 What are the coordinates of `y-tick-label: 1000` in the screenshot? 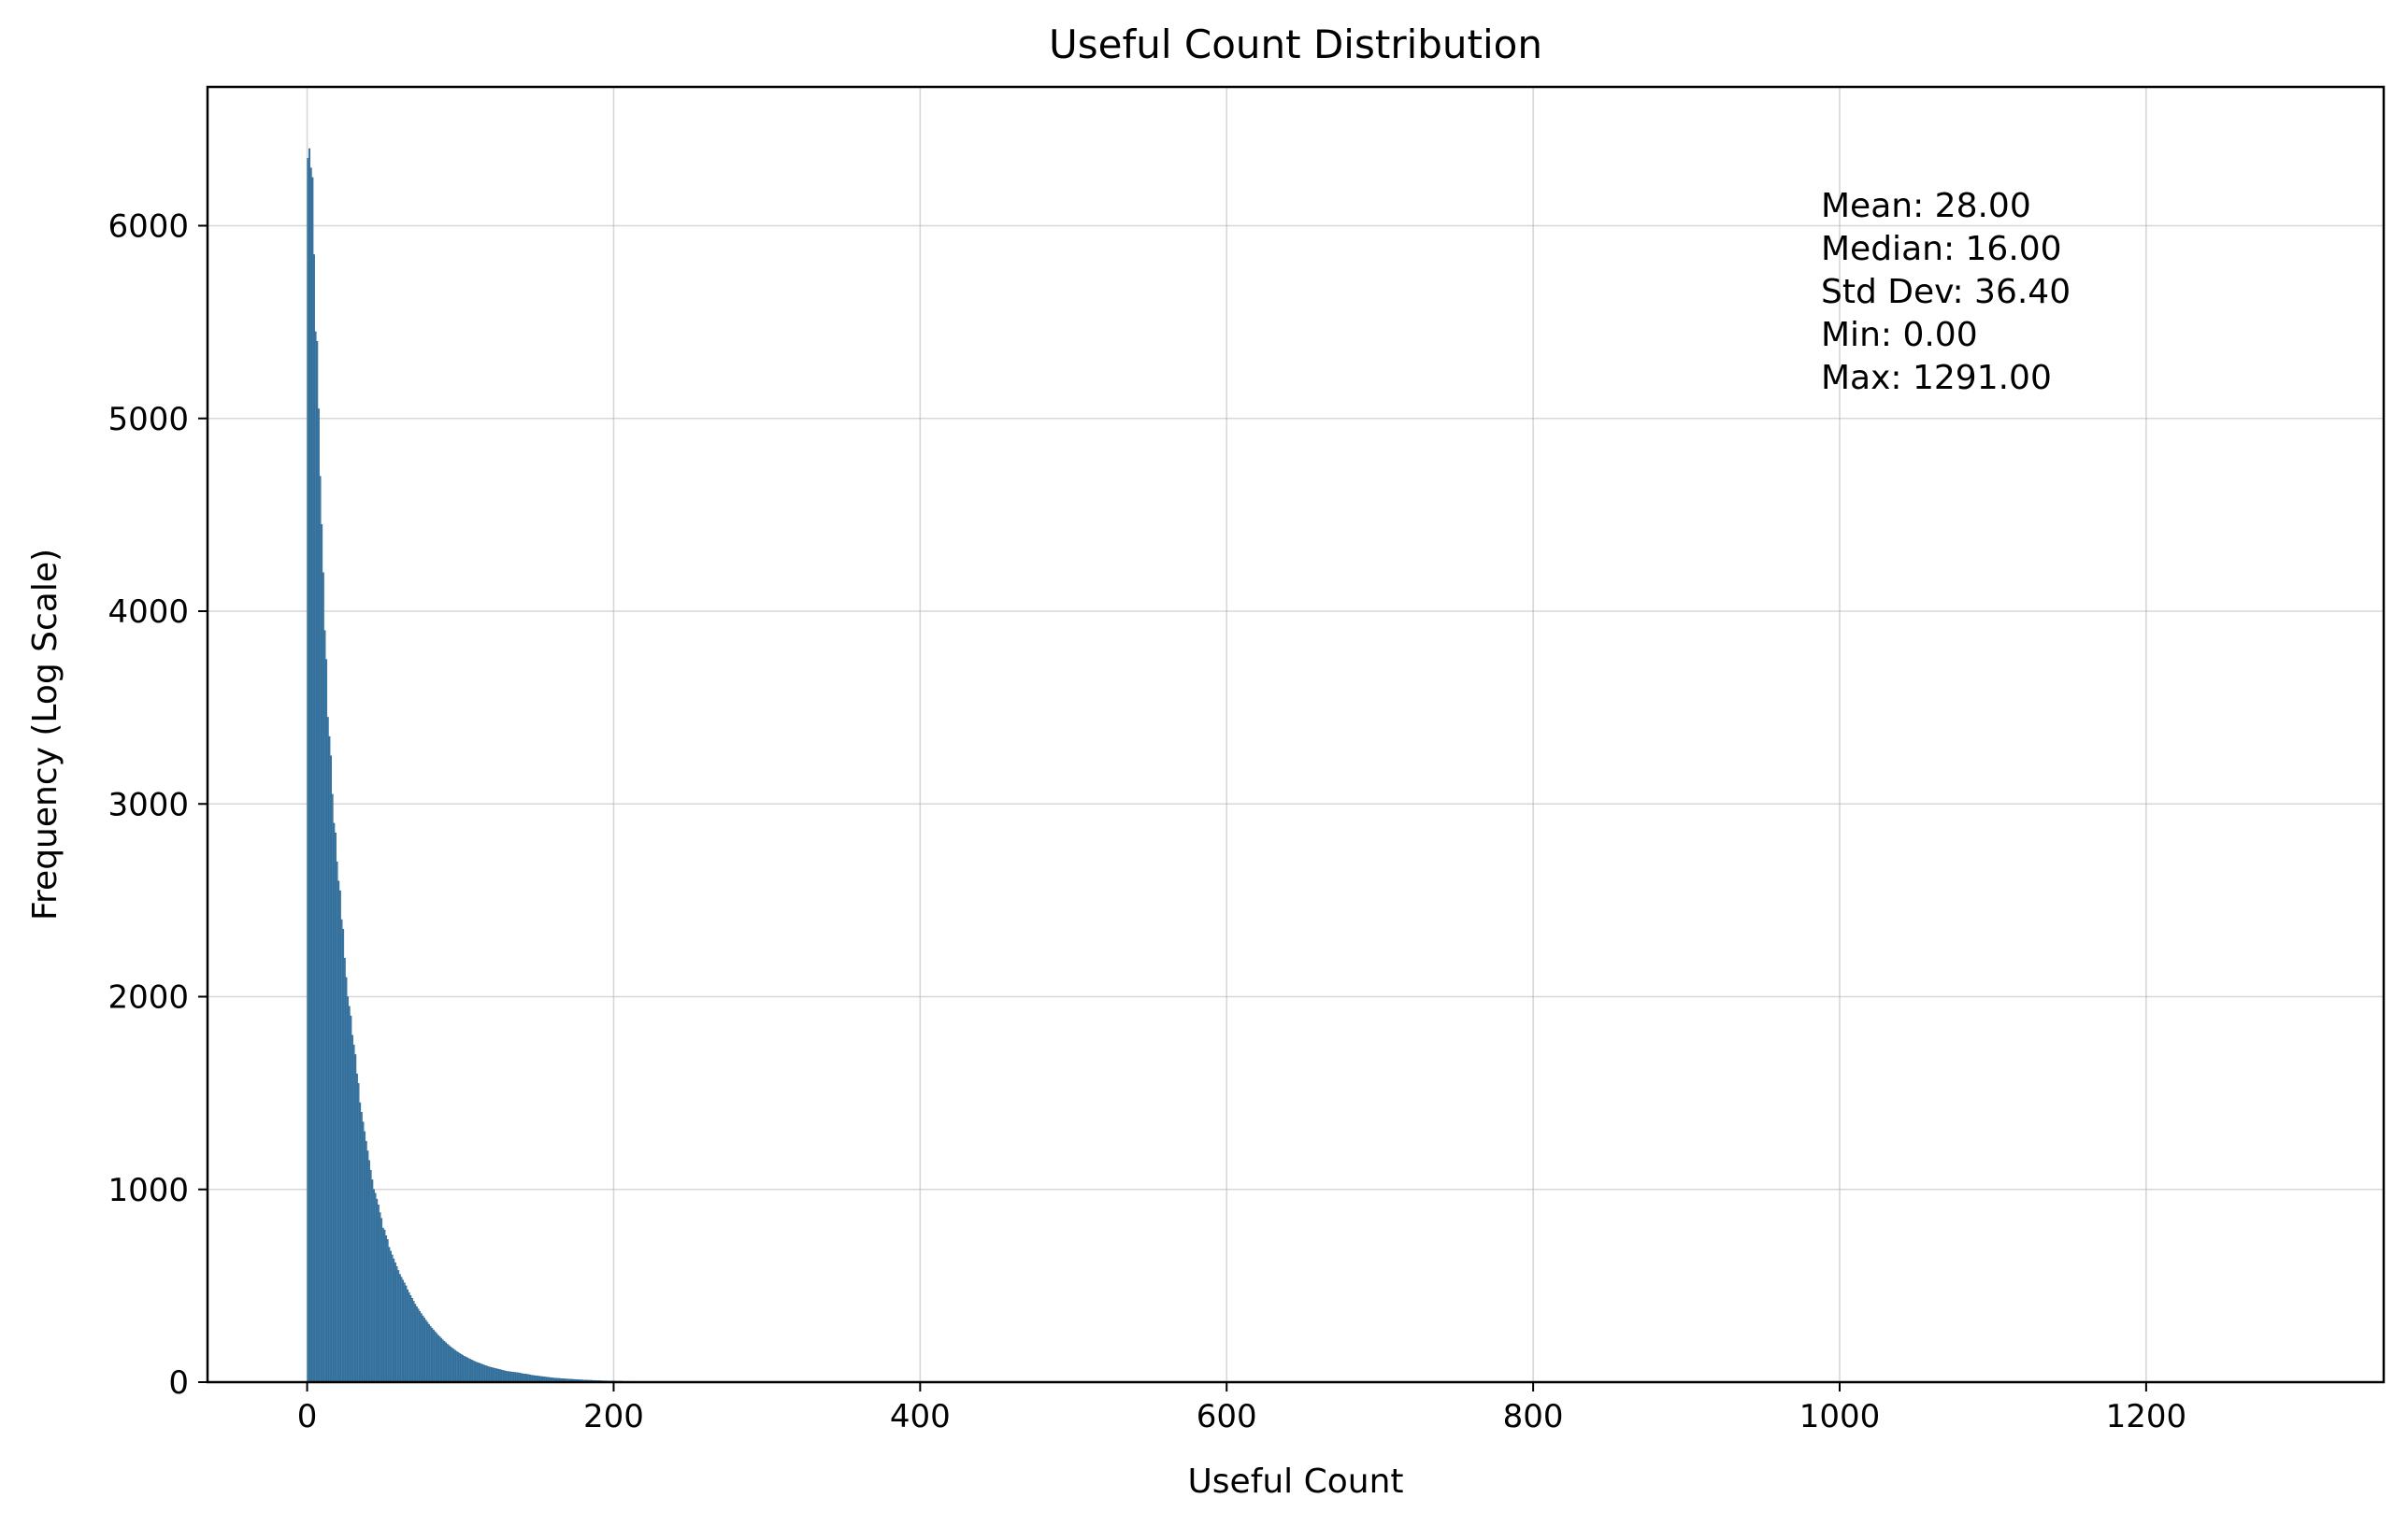 It's located at (148, 1190).